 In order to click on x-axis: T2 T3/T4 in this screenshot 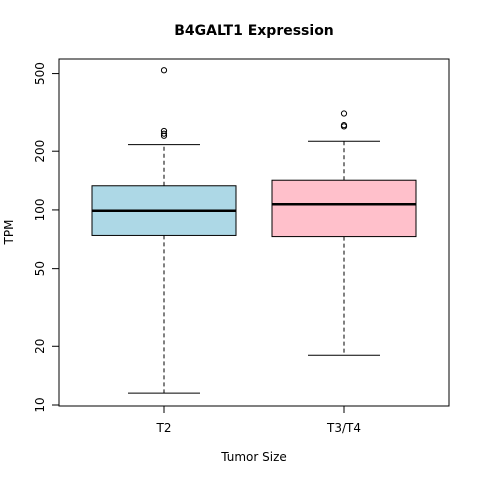, I will do `click(258, 420)`.